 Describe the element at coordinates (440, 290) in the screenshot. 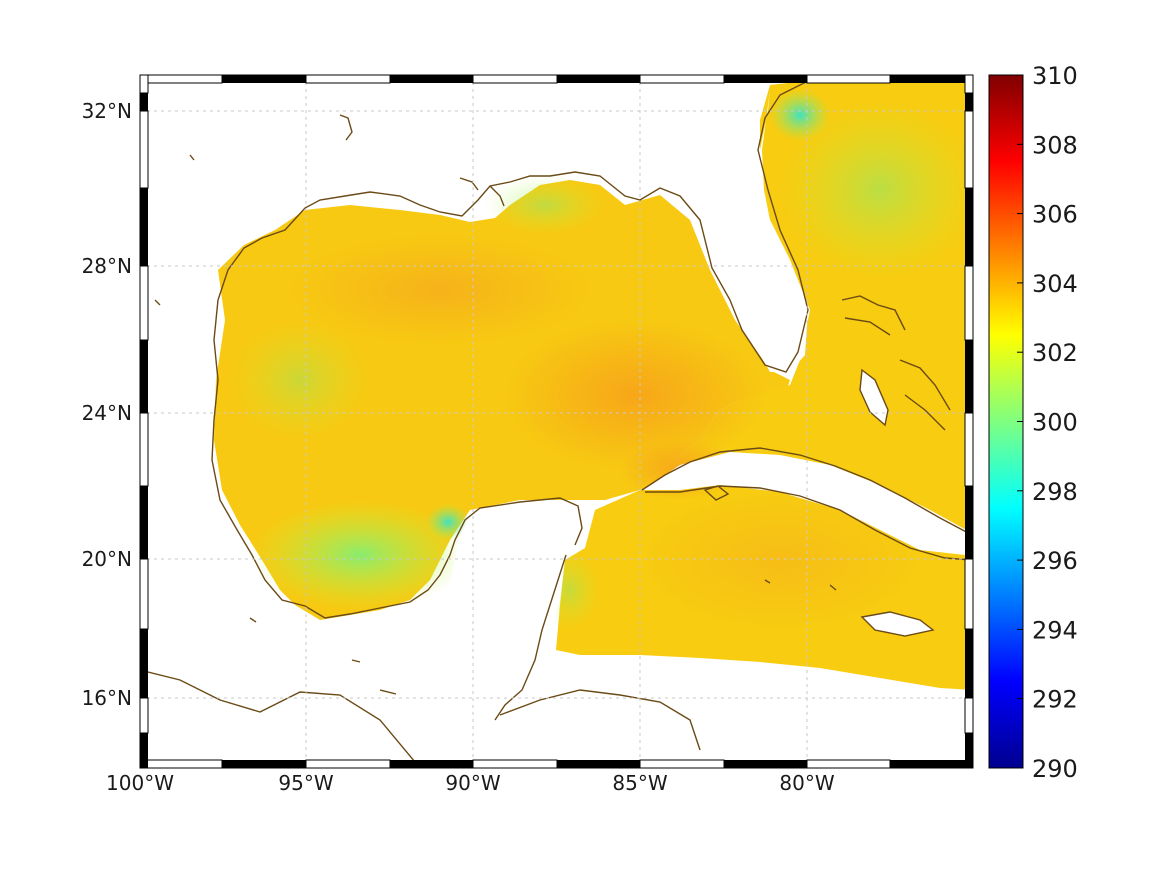

I see `warm-core-northern-gulf` at that location.